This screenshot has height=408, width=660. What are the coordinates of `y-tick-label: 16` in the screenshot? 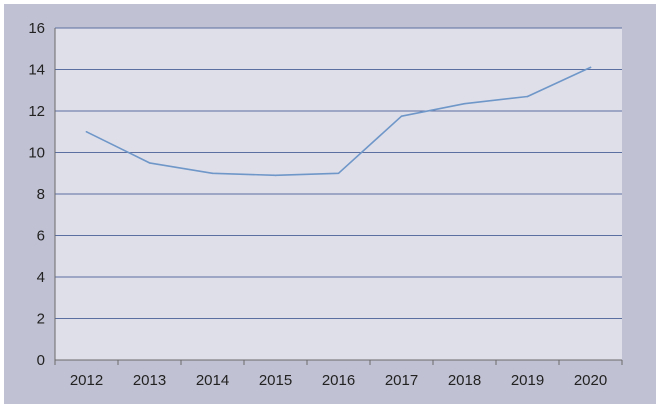 It's located at (36, 28).